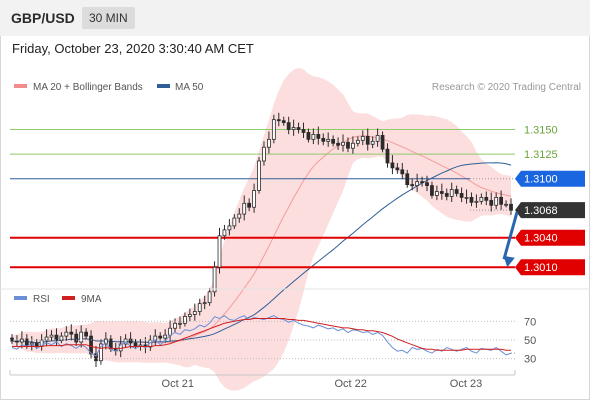  Describe the element at coordinates (108, 18) in the screenshot. I see `timeframe-badge: 30 MIN` at that location.